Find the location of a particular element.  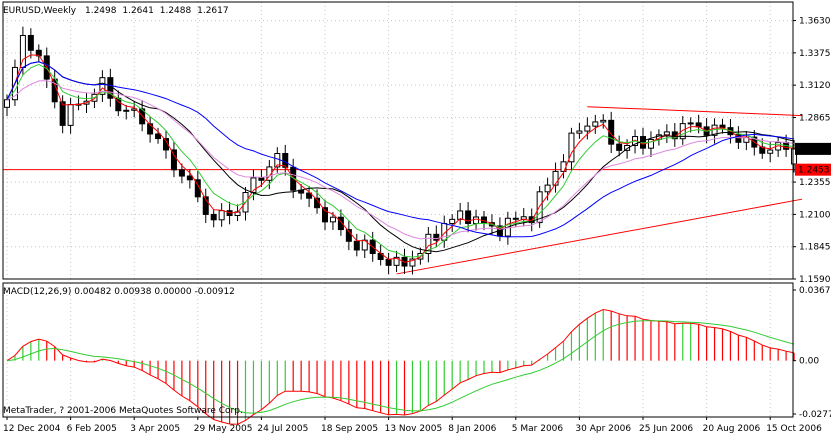

price-marker-label: 1.2617 is located at coordinates (814, 150).